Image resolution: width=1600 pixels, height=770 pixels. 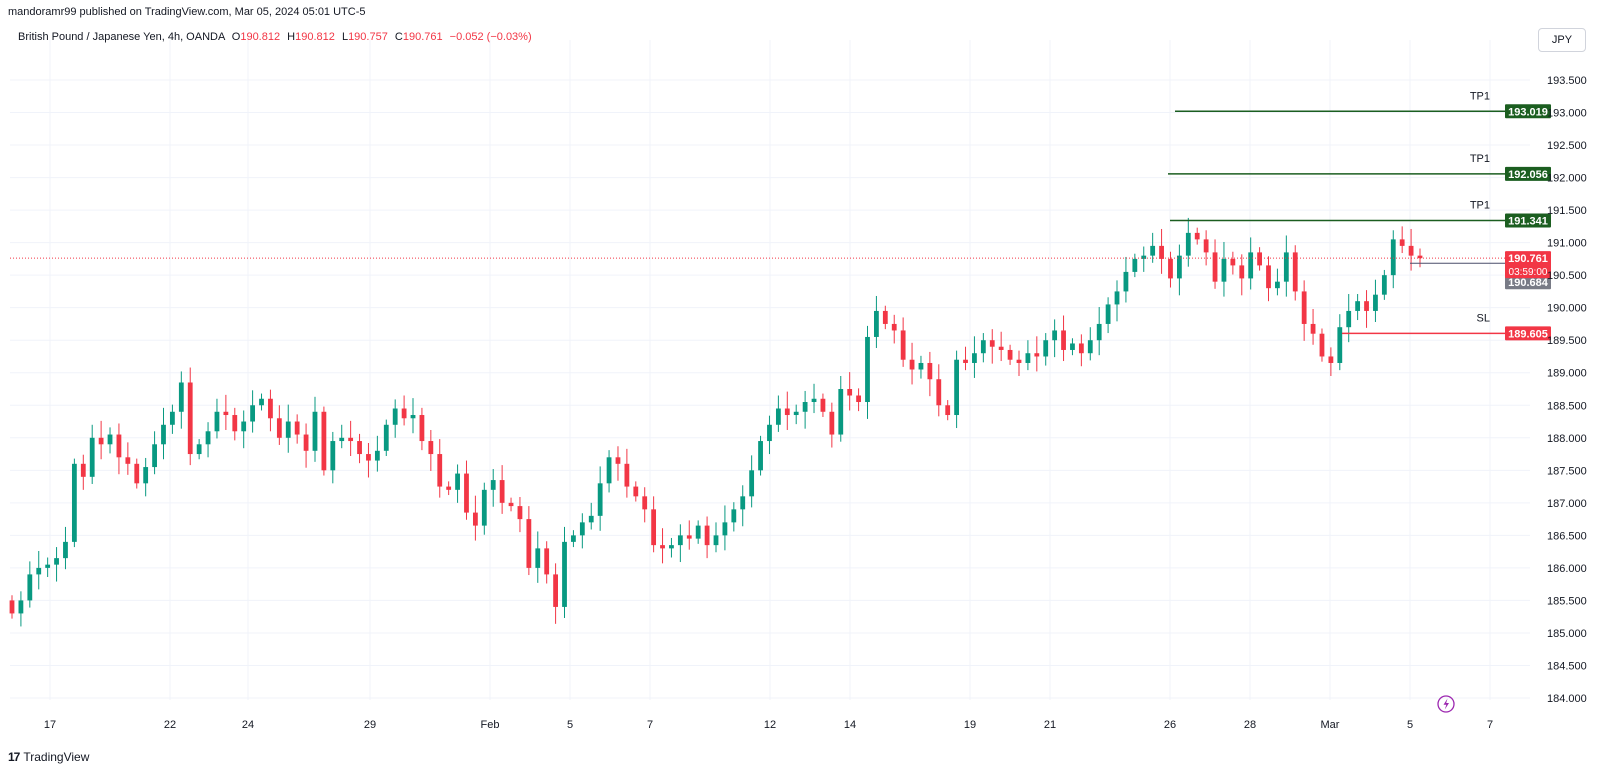 What do you see at coordinates (248, 725) in the screenshot?
I see `x-tick-label: 24` at bounding box center [248, 725].